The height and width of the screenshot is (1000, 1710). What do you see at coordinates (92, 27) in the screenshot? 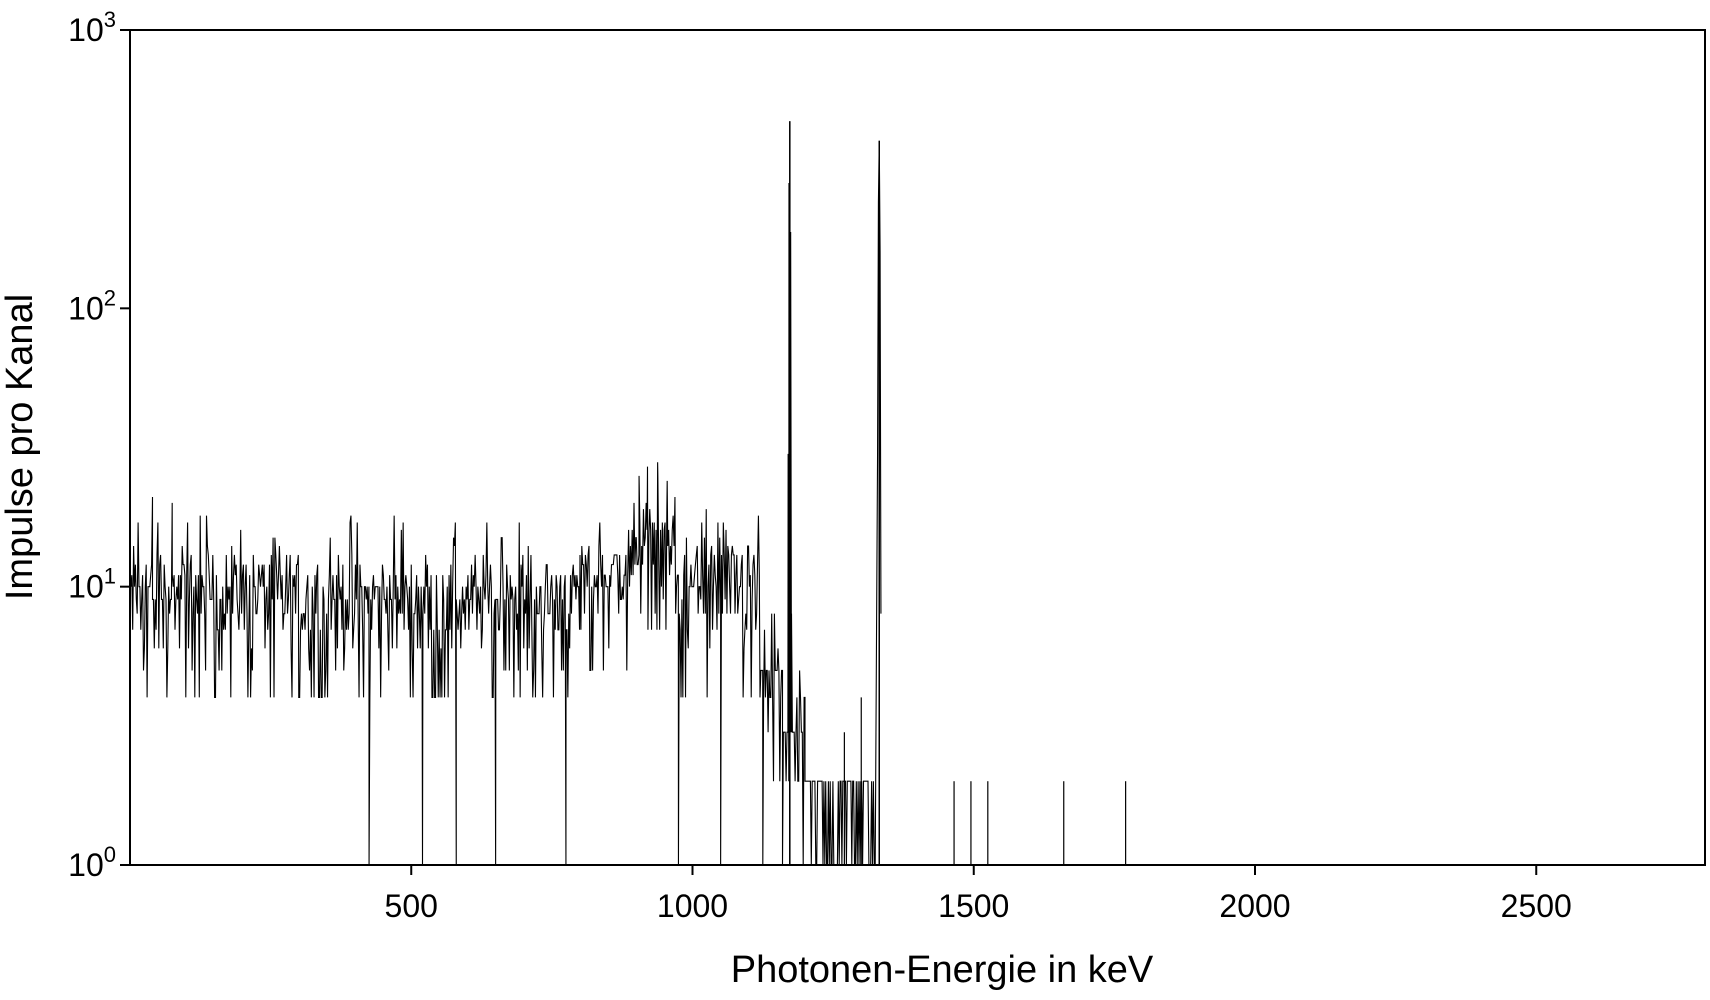
I see `y-tick-label: 10³` at bounding box center [92, 27].